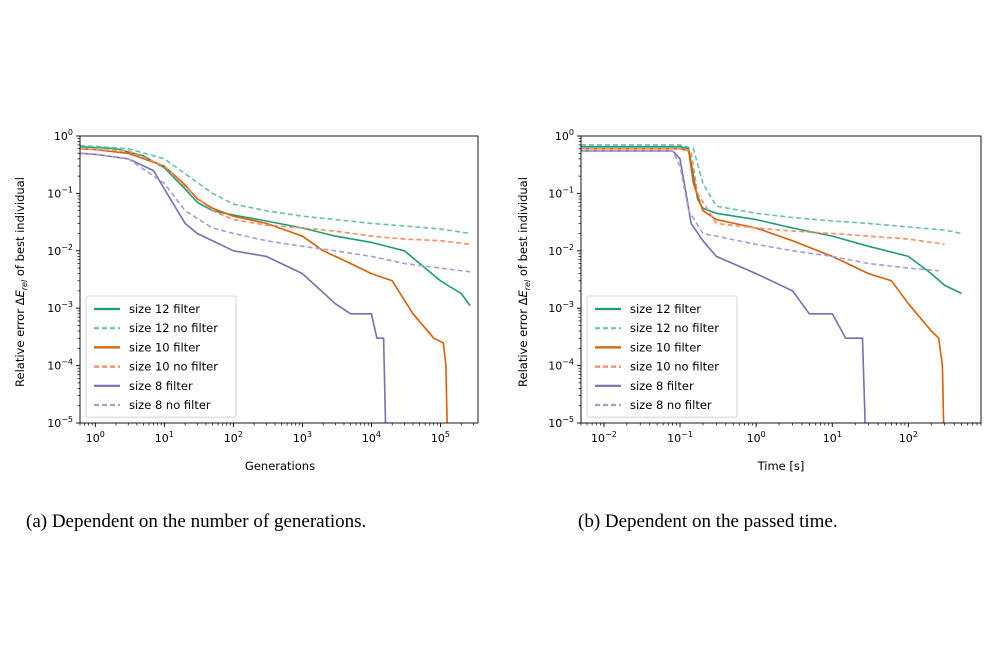 Image resolution: width=1000 pixels, height=666 pixels. What do you see at coordinates (781, 466) in the screenshot?
I see `x-axis-label: Time [s]` at bounding box center [781, 466].